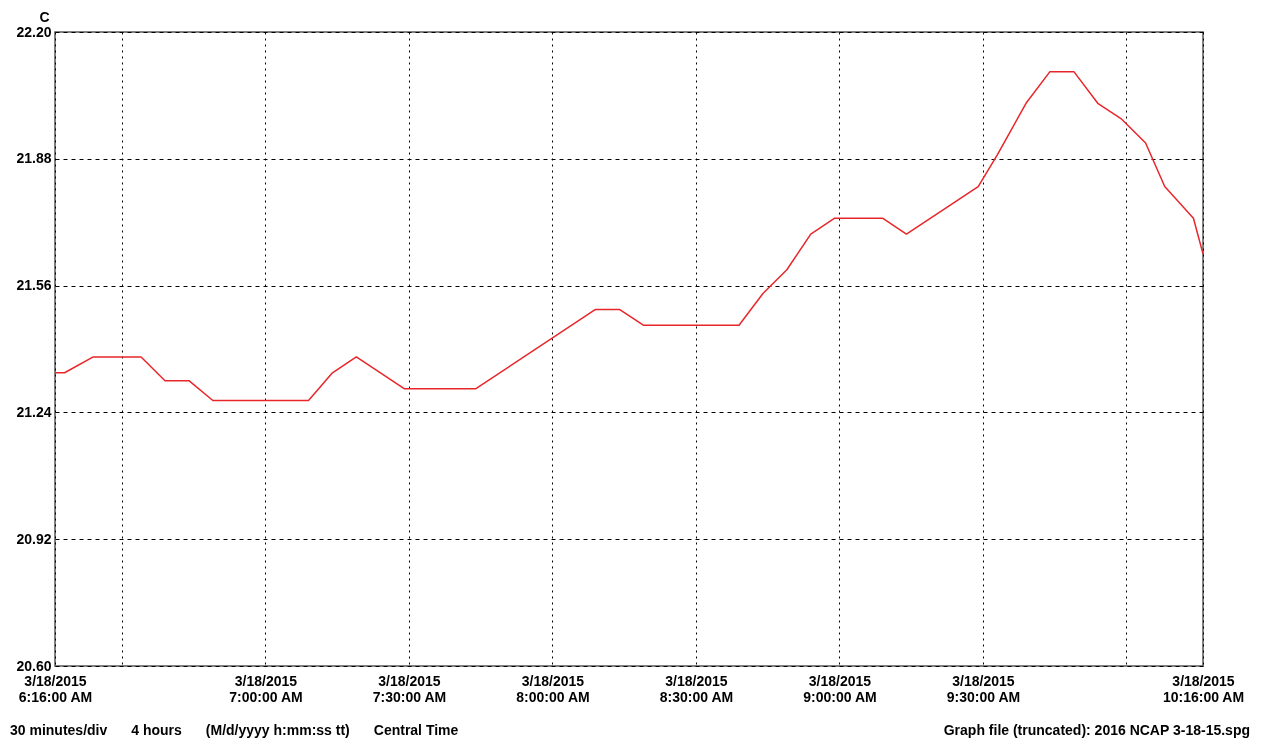 This screenshot has width=1268, height=748. Describe the element at coordinates (34, 158) in the screenshot. I see `y-tick-label: 21.88` at that location.